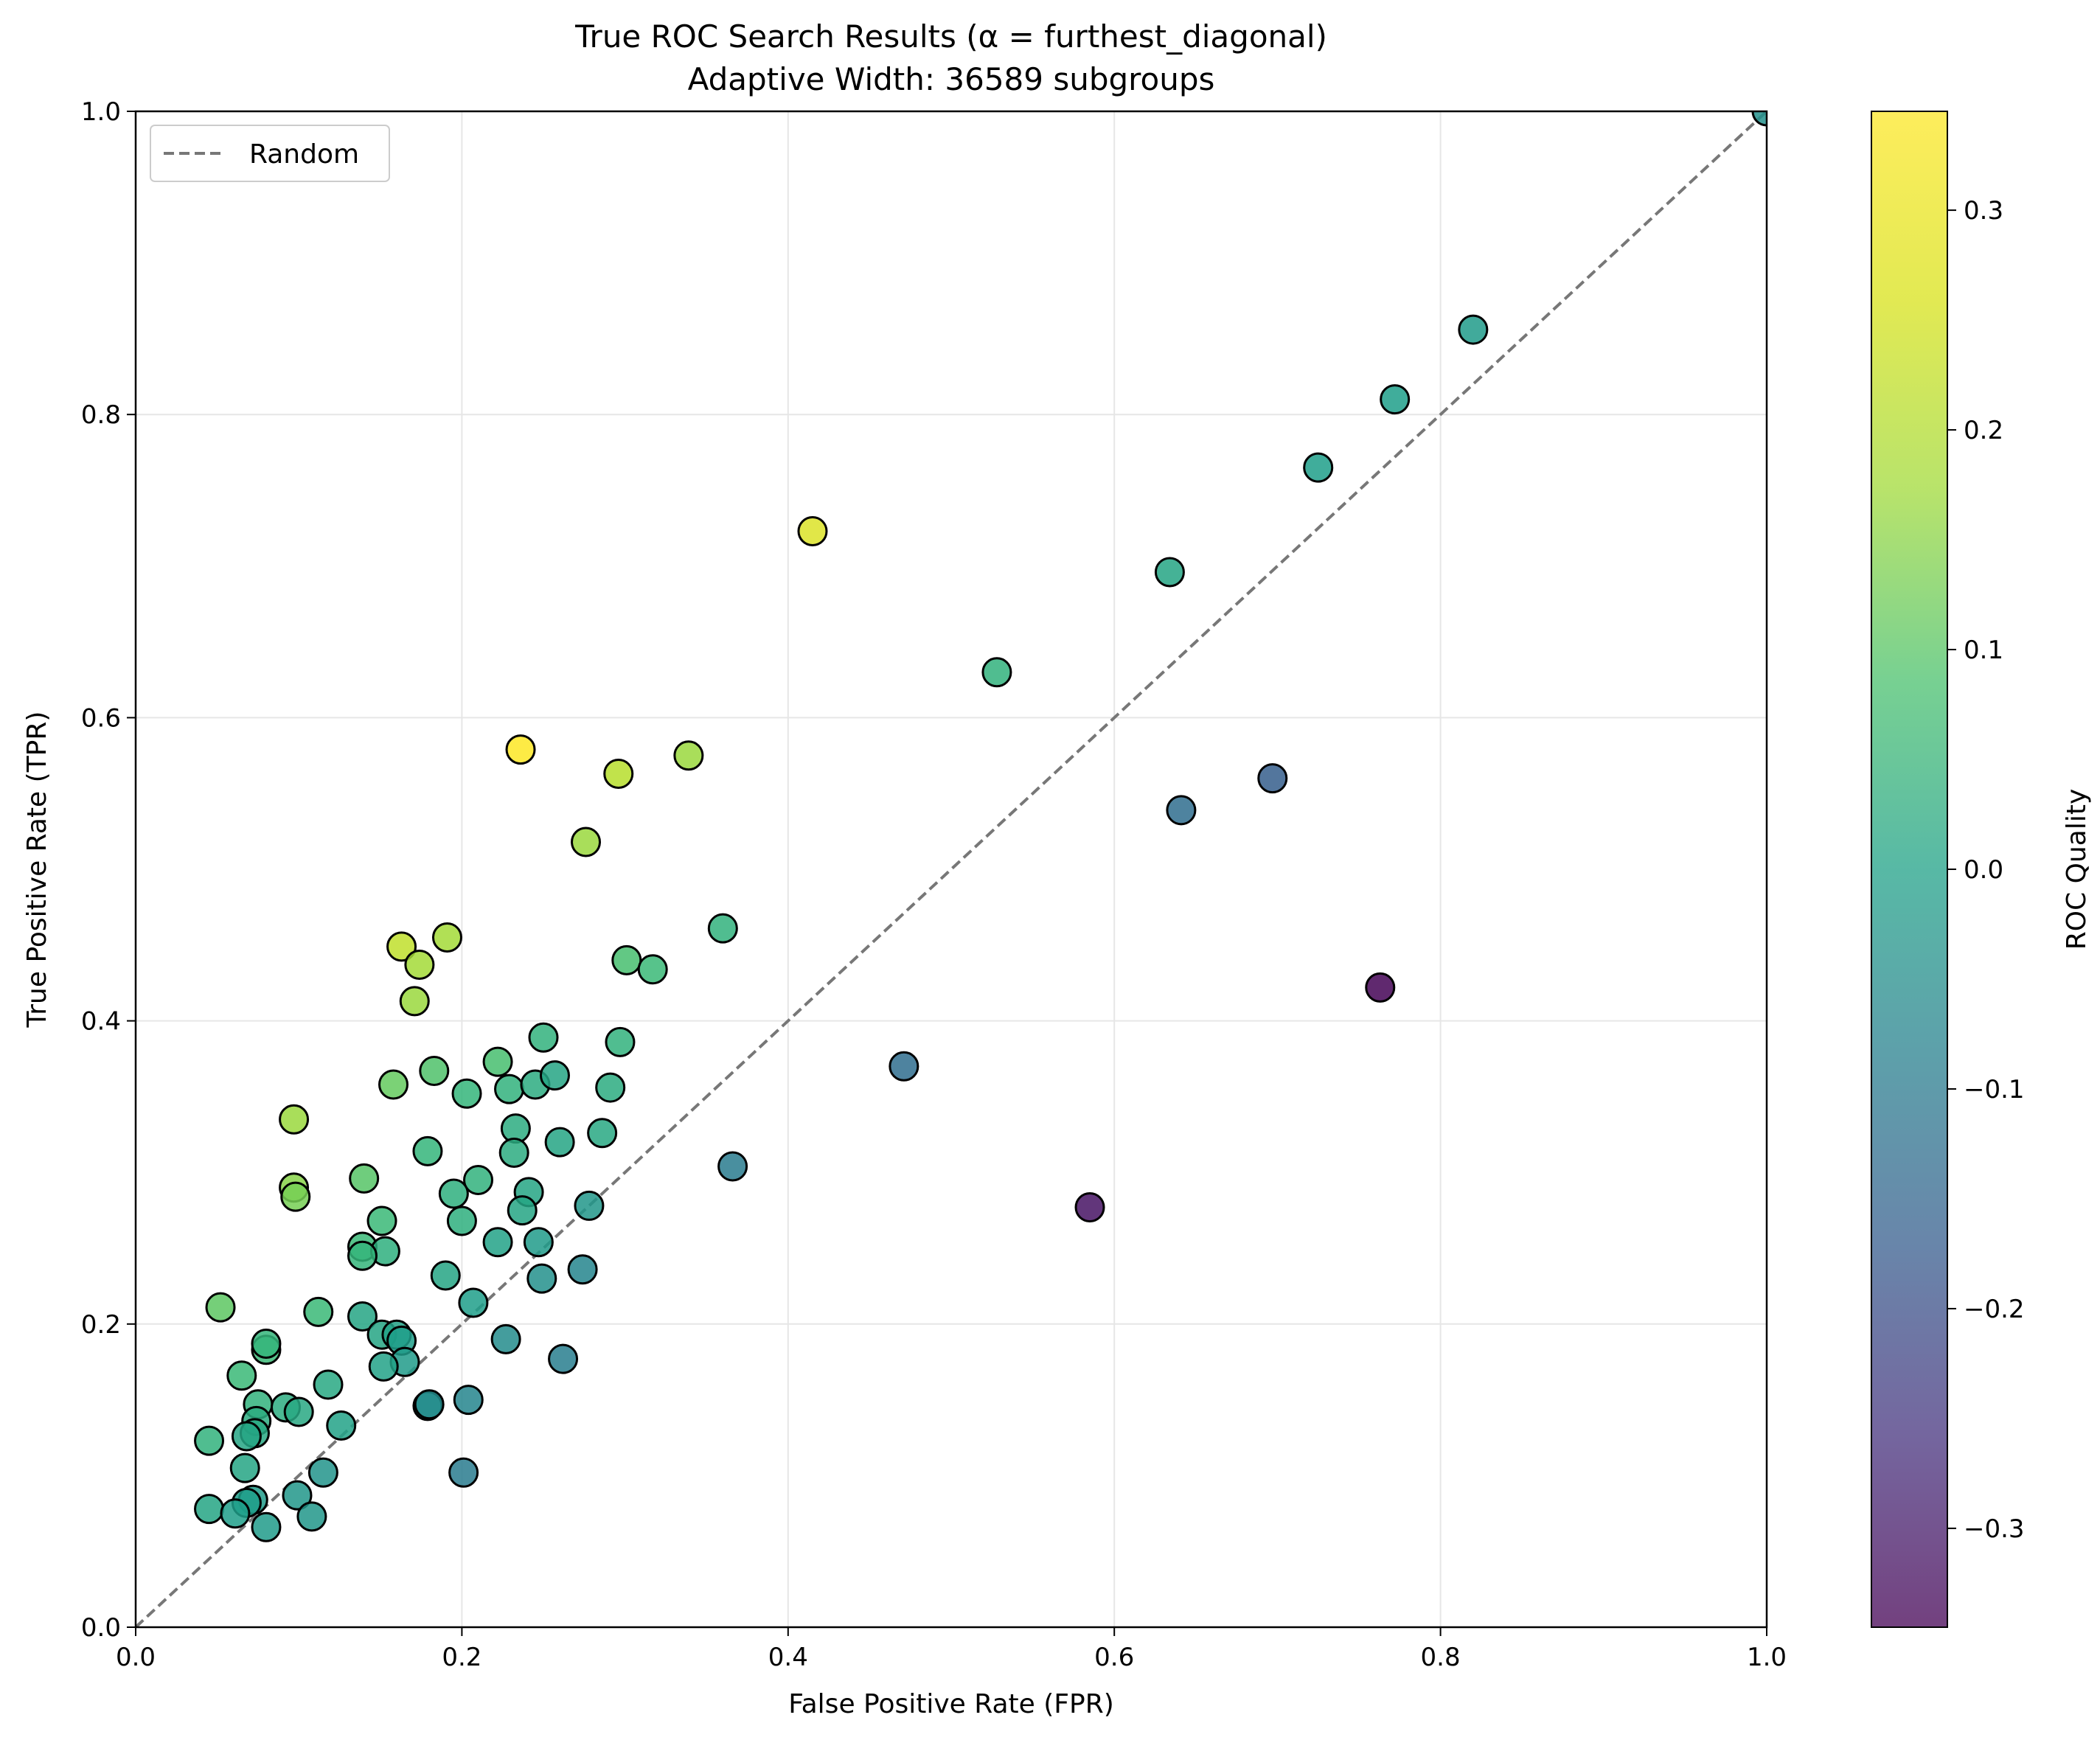 This screenshot has width=2100, height=1740. What do you see at coordinates (2077, 869) in the screenshot?
I see `colorbar-label: ROC Quality` at bounding box center [2077, 869].